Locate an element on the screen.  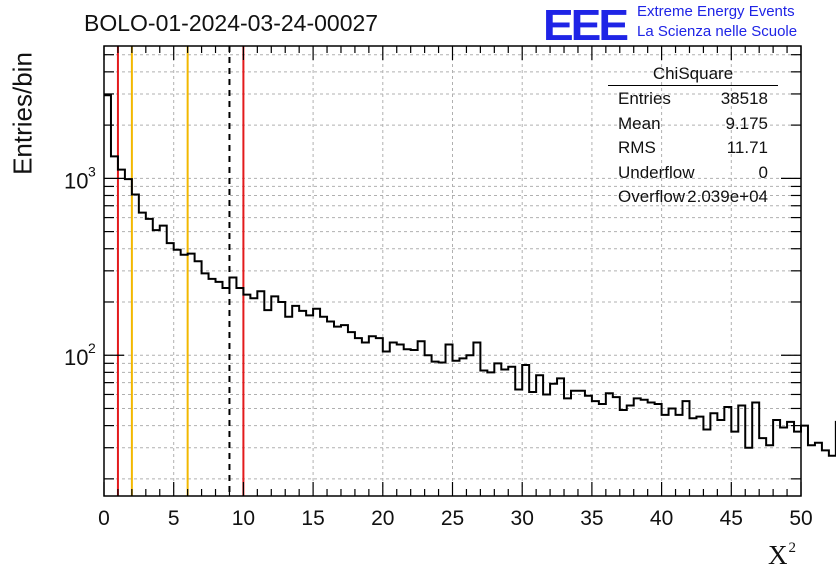
x-tick-label: 30 is located at coordinates (522, 518).